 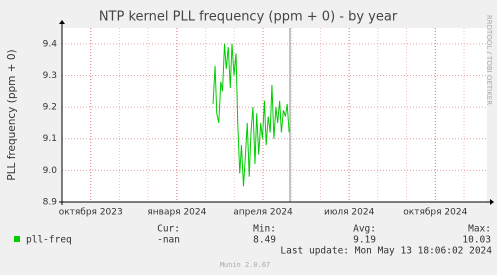 I want to click on x-tick-label: октября 2024, so click(x=435, y=213).